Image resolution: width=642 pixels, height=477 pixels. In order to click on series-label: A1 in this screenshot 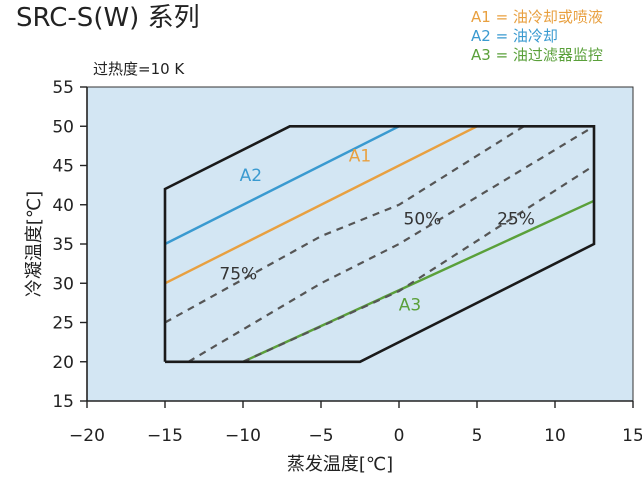, I will do `click(360, 157)`.